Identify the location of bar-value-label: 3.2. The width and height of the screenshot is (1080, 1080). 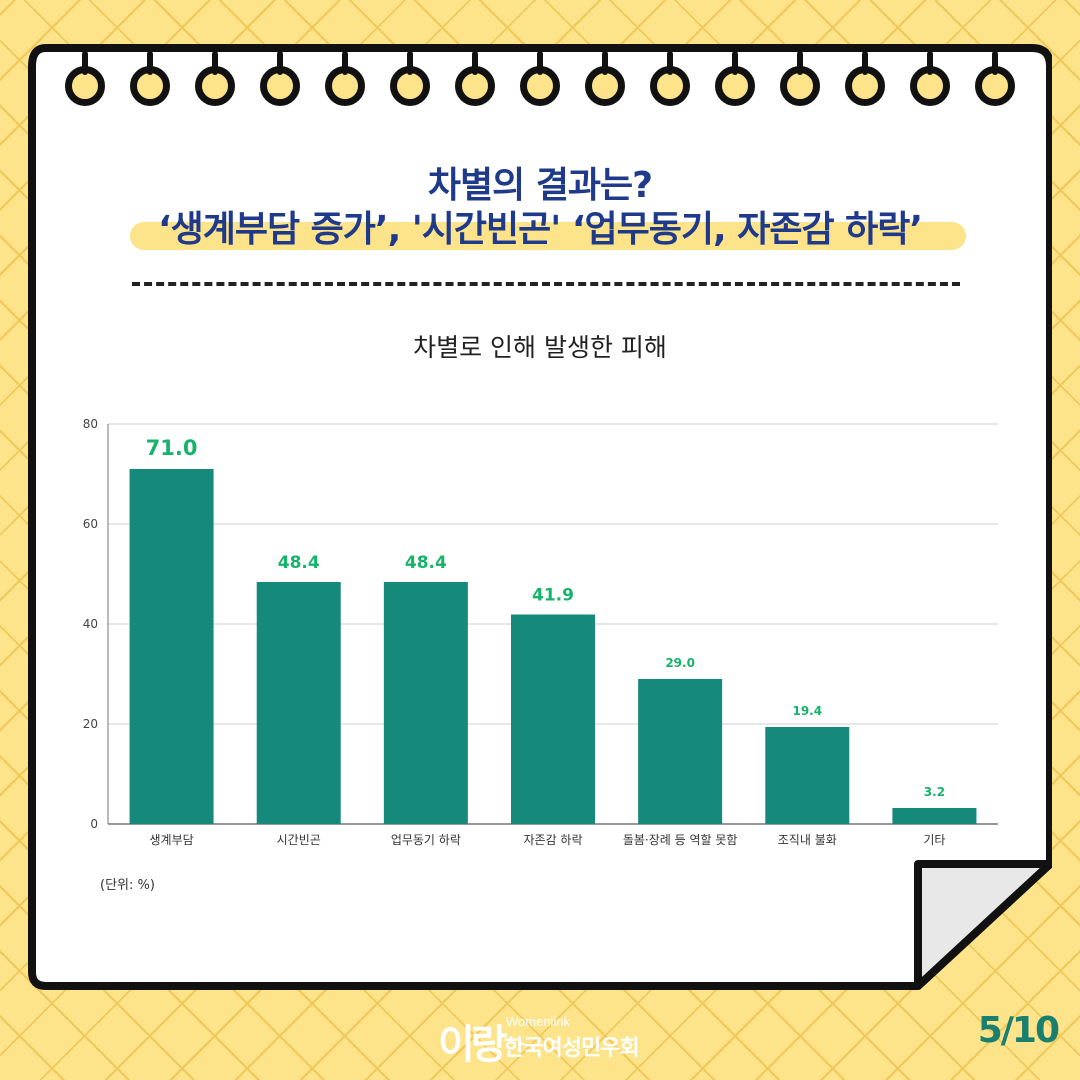
(934, 792).